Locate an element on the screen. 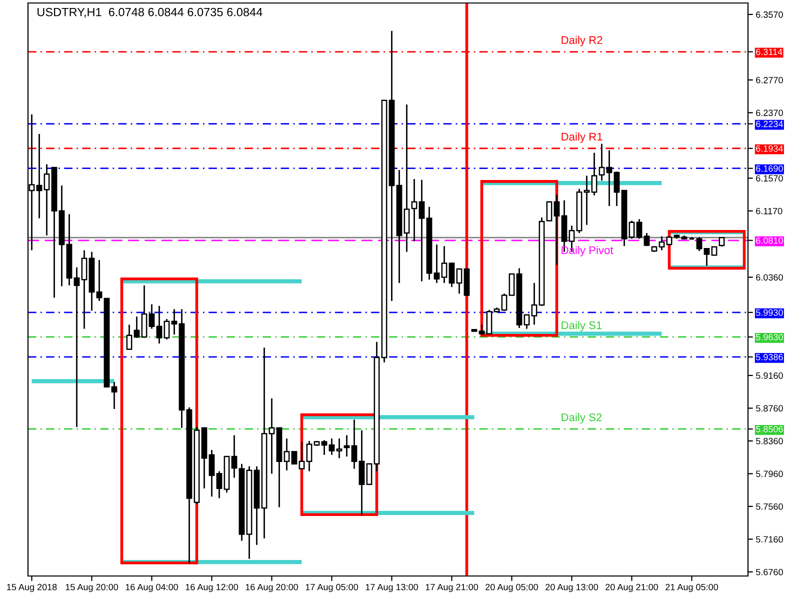  y-tick-label: 5.7960 is located at coordinates (769, 474).